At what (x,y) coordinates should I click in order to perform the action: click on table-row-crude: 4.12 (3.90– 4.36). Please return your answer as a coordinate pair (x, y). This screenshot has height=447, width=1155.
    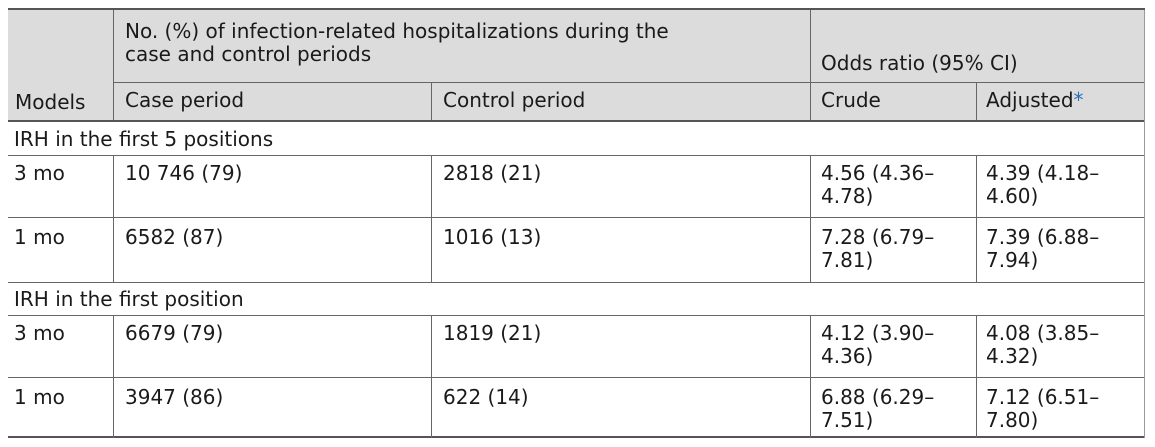
    Looking at the image, I should click on (893, 346).